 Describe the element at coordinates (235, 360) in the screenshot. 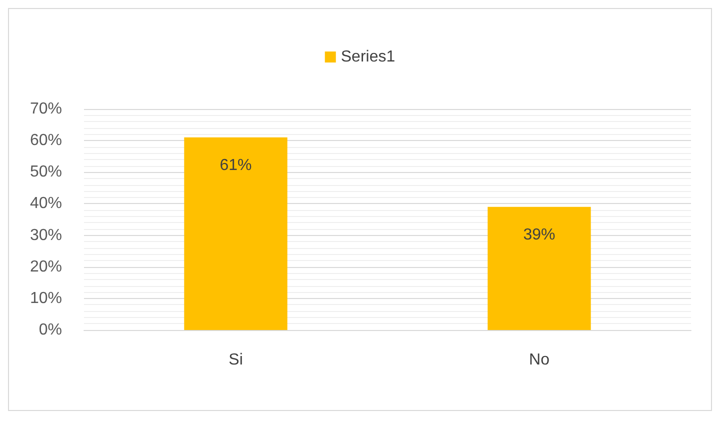

I see `x-tick-label: Si` at that location.